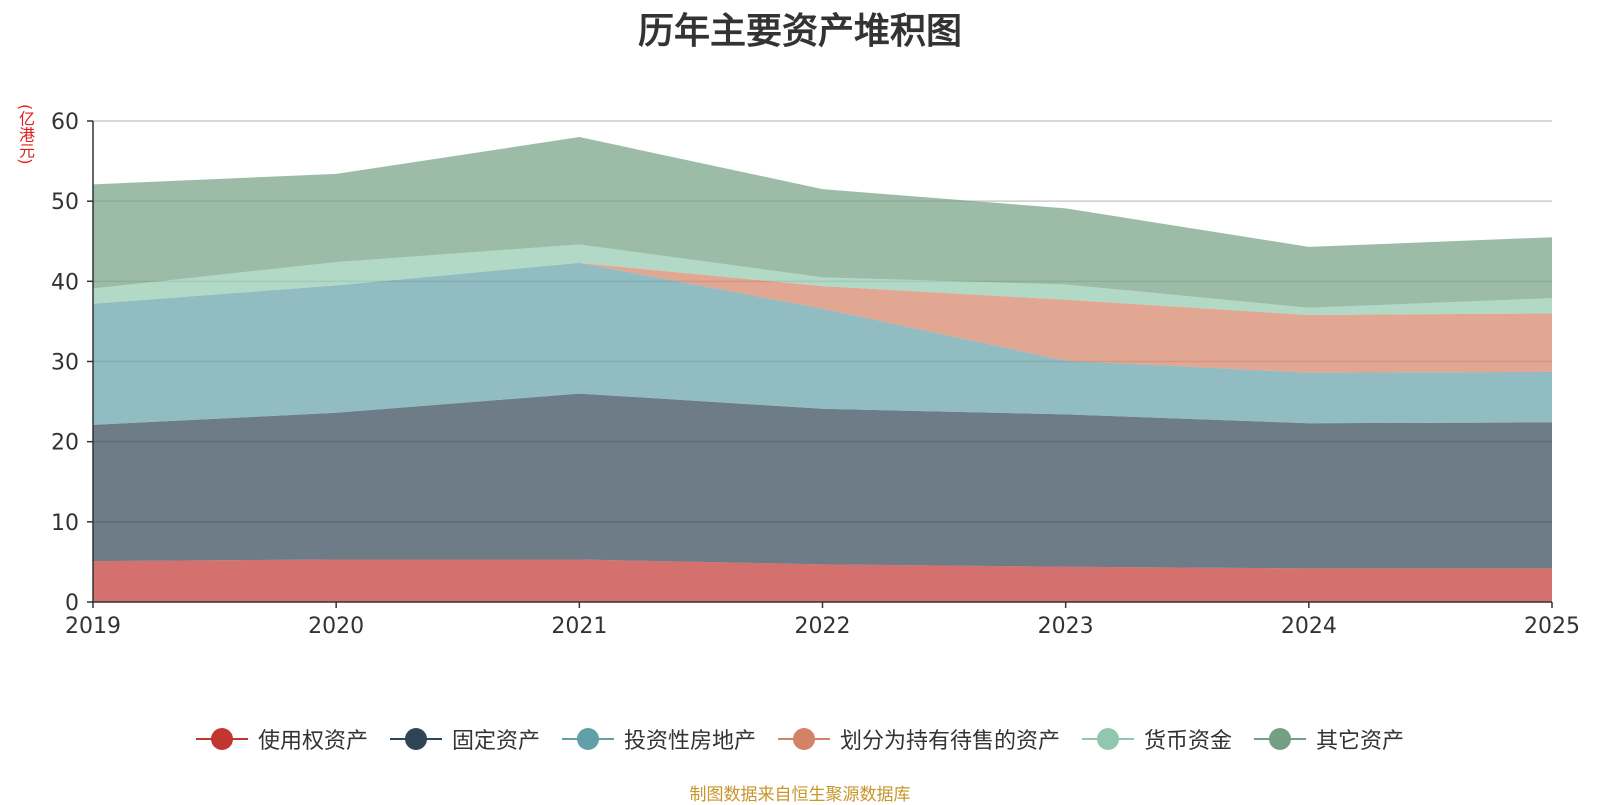  Describe the element at coordinates (1309, 626) in the screenshot. I see `x-tick-label: 2024` at that location.